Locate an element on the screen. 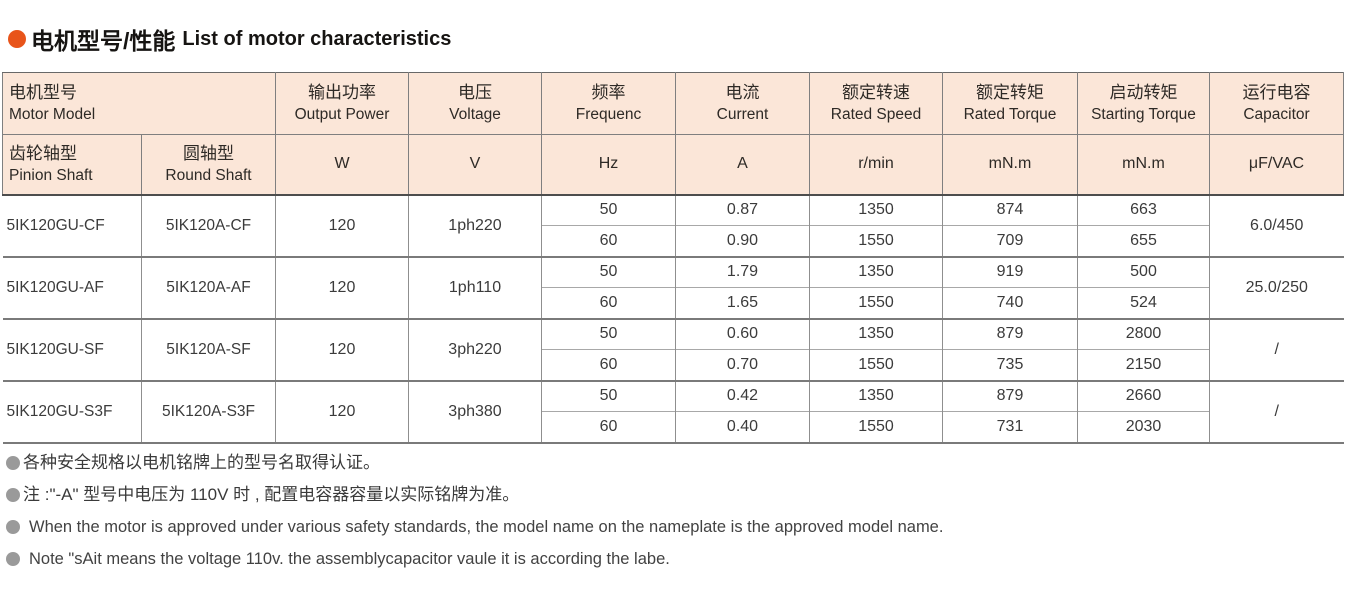 This screenshot has height=594, width=1348. cell-capacitor: 25.0/250 is located at coordinates (1276, 287).